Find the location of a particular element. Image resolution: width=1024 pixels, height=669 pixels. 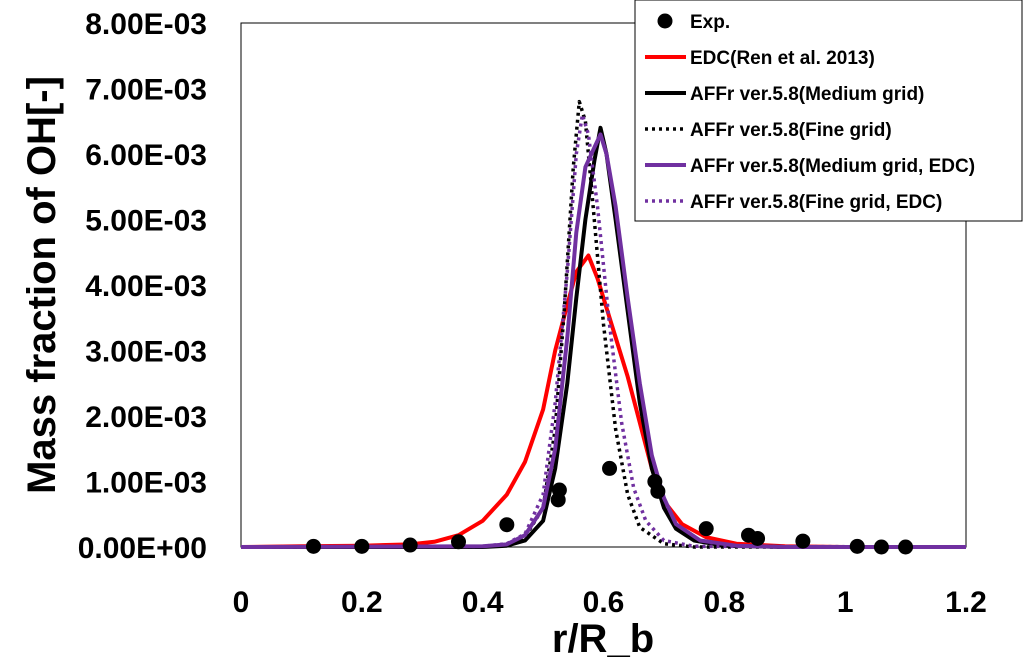

x-axis-title: r/R_b is located at coordinates (603, 639).